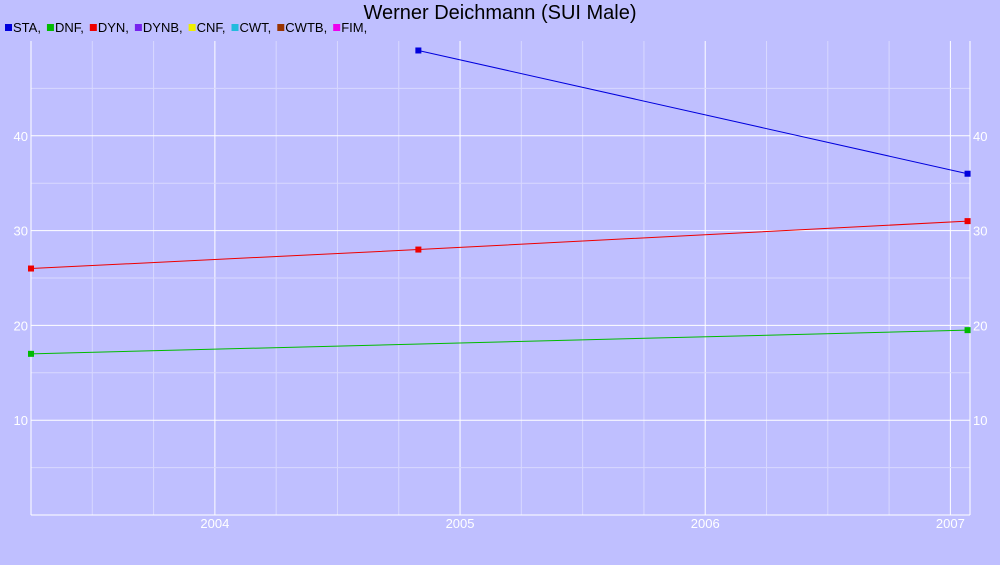 The height and width of the screenshot is (565, 1000). I want to click on series-line-dnf, so click(499, 342).